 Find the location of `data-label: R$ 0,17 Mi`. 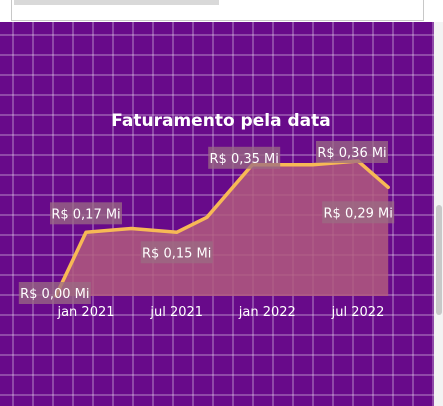

data-label: R$ 0,17 Mi is located at coordinates (85, 214).